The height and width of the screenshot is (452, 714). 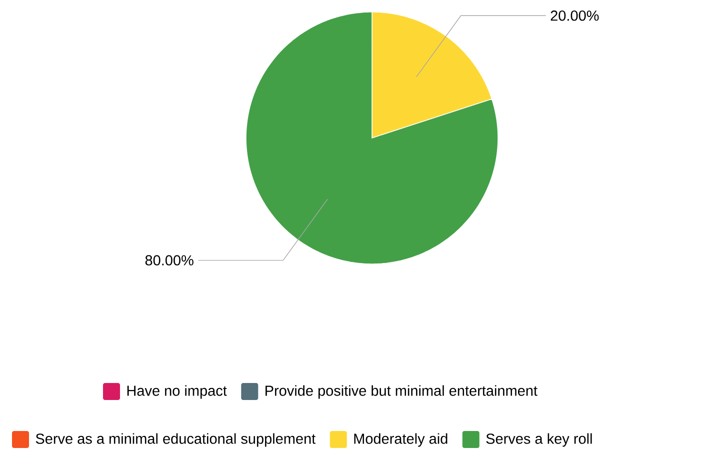 I want to click on legend-label: Serves a key roll, so click(x=539, y=440).